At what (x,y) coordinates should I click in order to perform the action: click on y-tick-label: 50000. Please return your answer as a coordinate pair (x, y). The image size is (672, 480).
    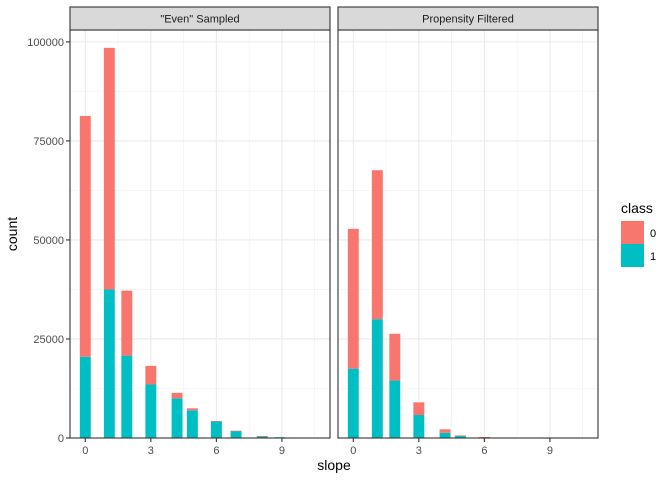
    Looking at the image, I should click on (48, 241).